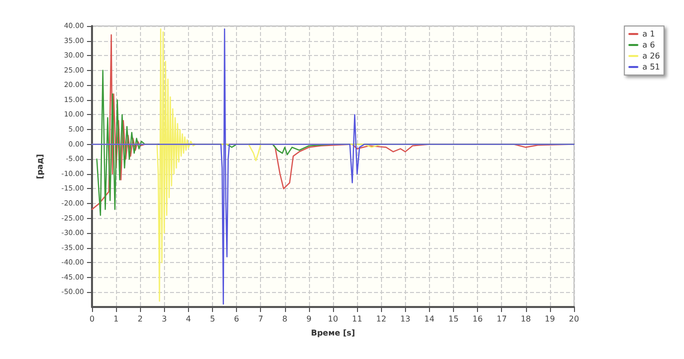 The width and height of the screenshot is (684, 359). What do you see at coordinates (188, 319) in the screenshot?
I see `x-tick-label: 4` at bounding box center [188, 319].